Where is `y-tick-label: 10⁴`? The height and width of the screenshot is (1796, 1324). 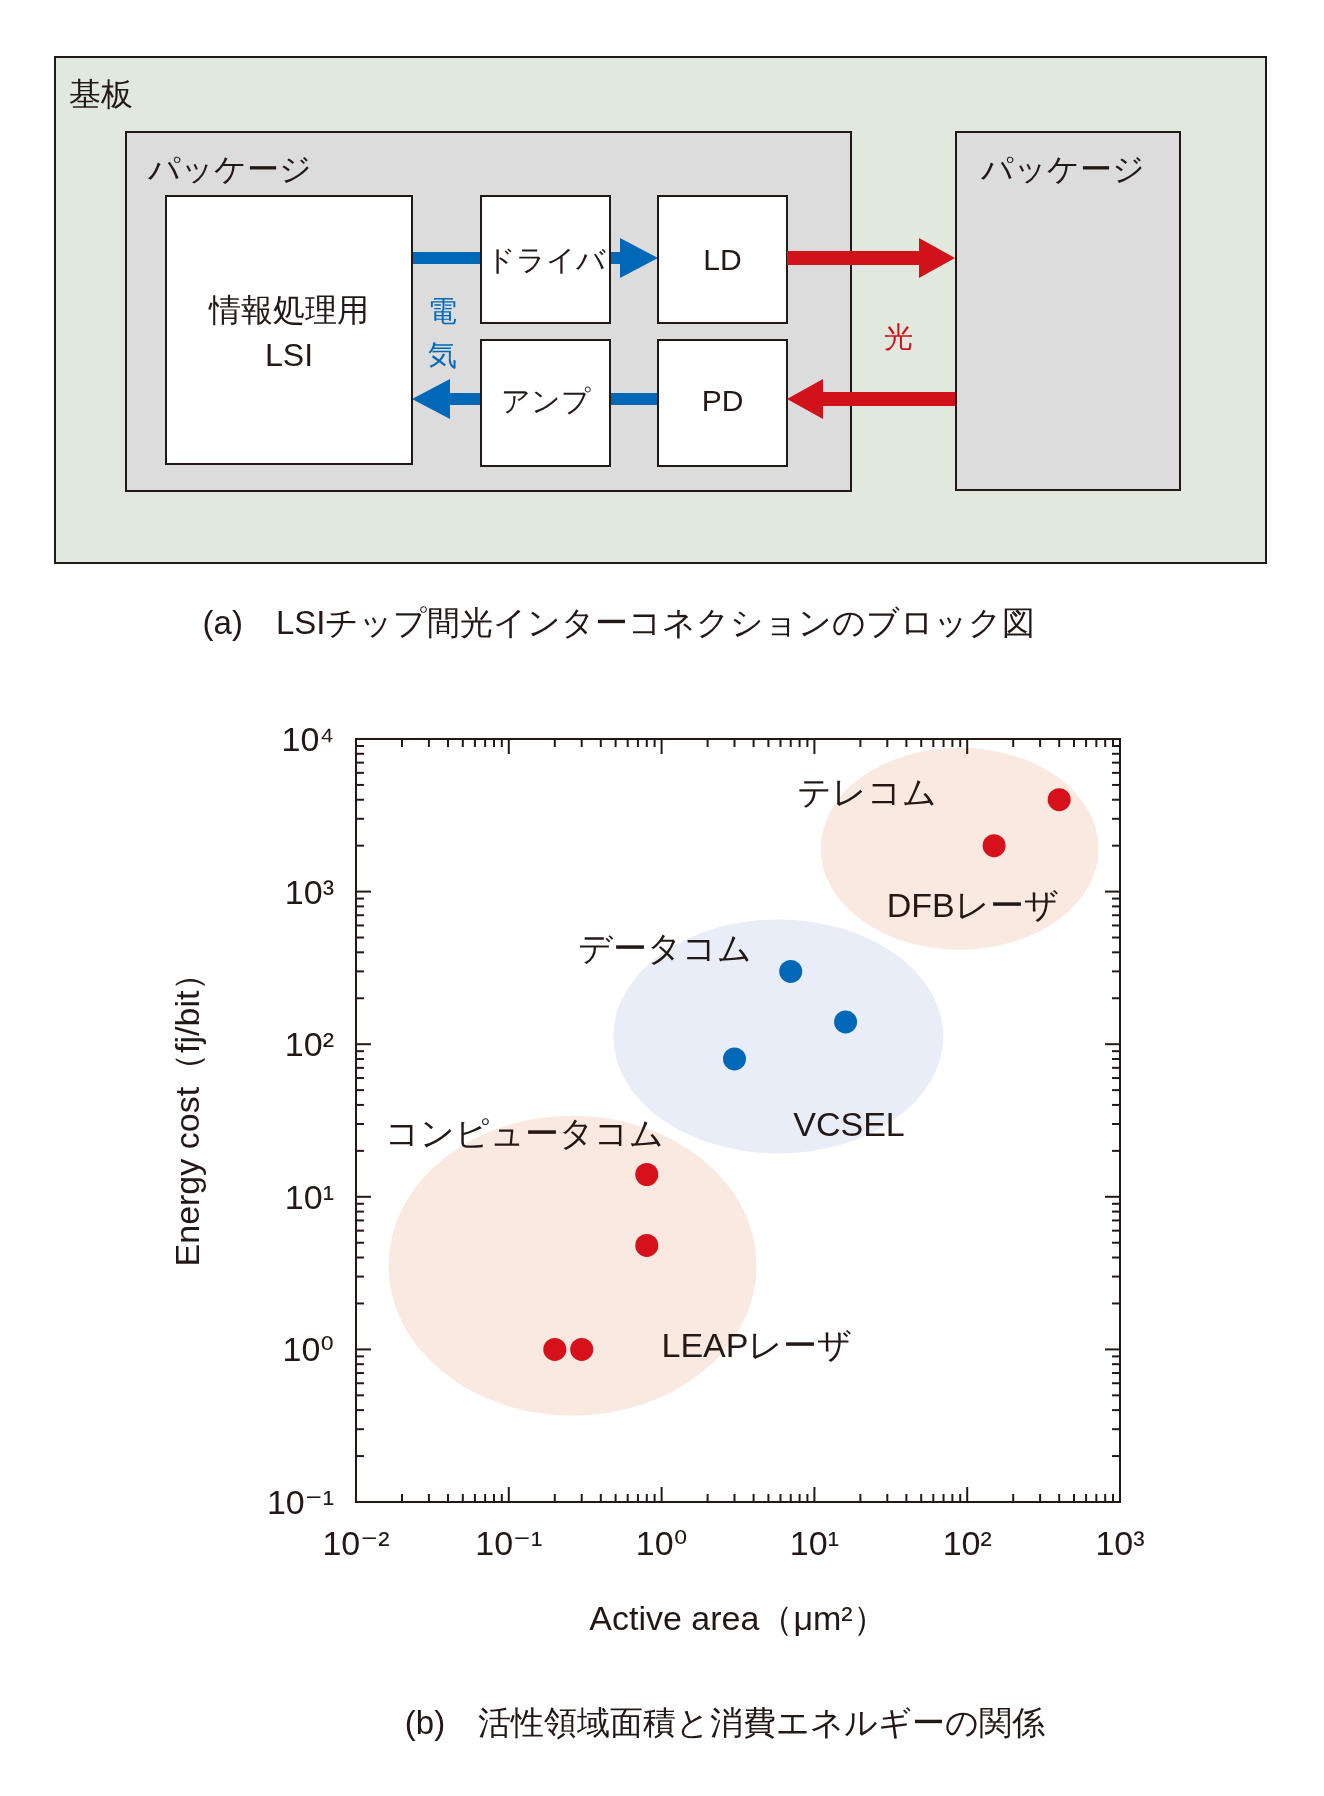 y-tick-label: 10⁴ is located at coordinates (307, 739).